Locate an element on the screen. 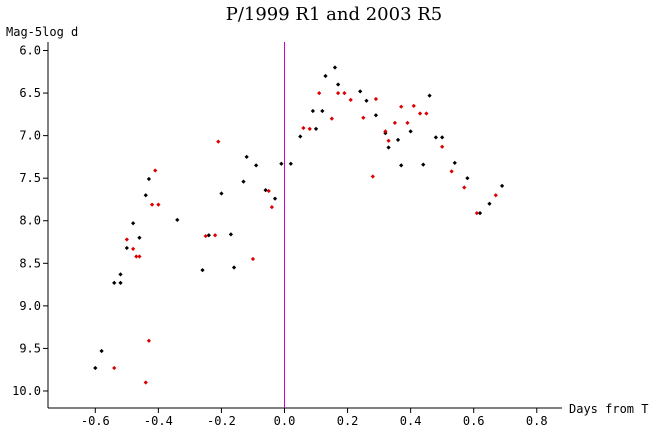 The image size is (668, 434). y-tick-label: 10.0 is located at coordinates (26, 391).